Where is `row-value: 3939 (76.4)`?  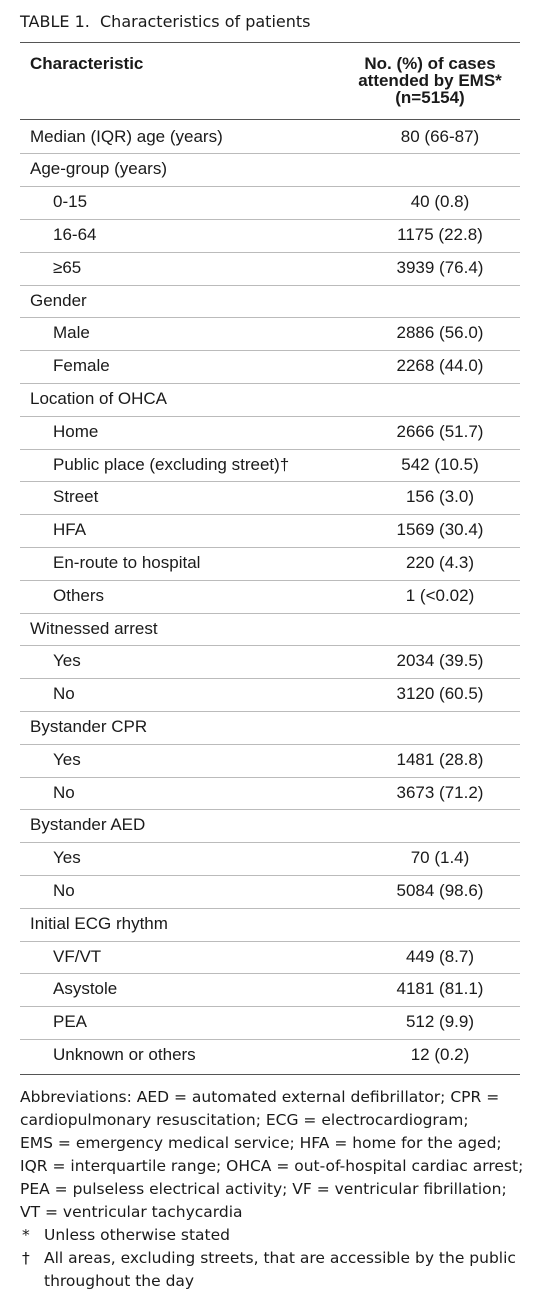
row-value: 3939 (76.4) is located at coordinates (440, 267).